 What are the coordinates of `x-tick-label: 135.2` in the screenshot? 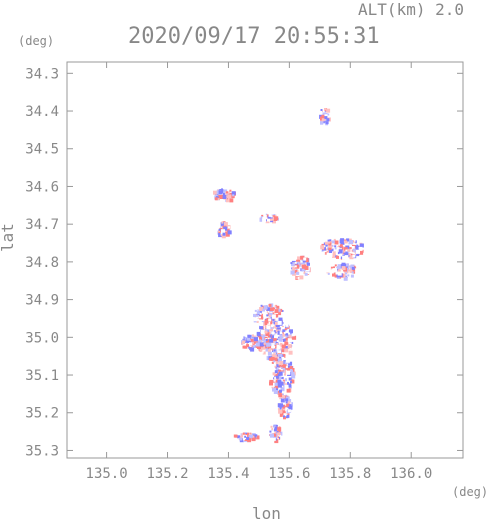 It's located at (167, 474).